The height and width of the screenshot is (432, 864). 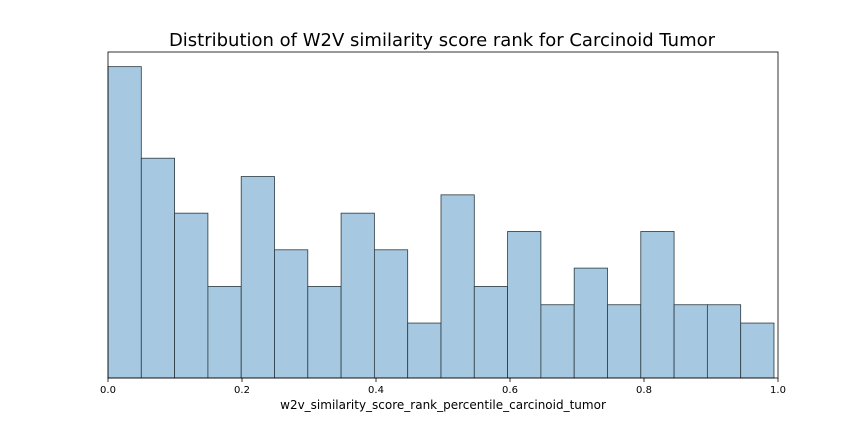 I want to click on x-tick-label: 0.6, so click(x=510, y=390).